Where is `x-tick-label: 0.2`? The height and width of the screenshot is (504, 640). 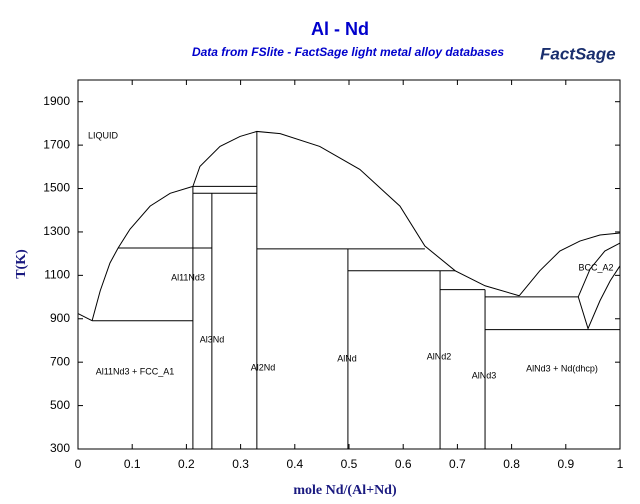
x-tick-label: 0.2 is located at coordinates (186, 464).